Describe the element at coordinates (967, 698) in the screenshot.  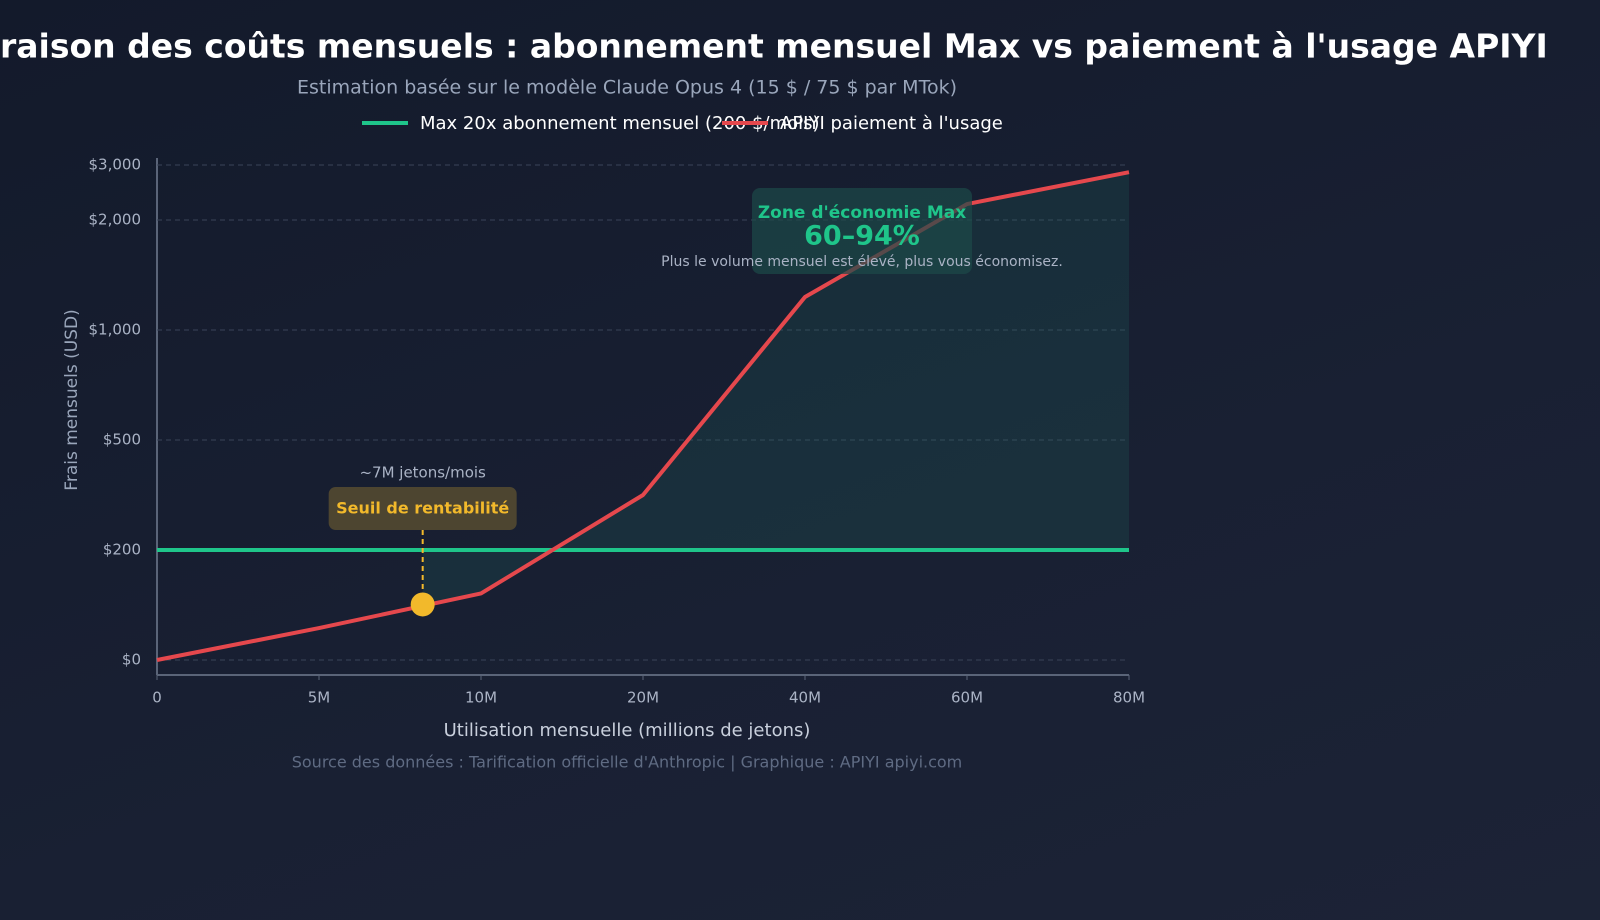
I see `x-tick-label: 60M` at that location.